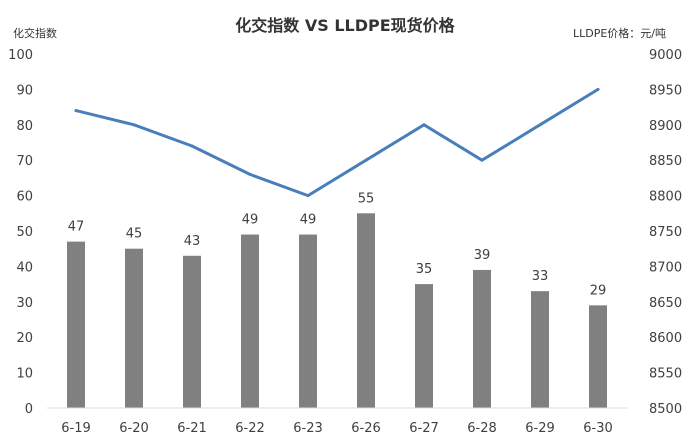 Image resolution: width=690 pixels, height=448 pixels. Describe the element at coordinates (337, 428) in the screenshot. I see `x-axis-labels: 6-19 6-20 6-21 6-22 6-23 6-26 6-27 6-28 6-29 6-30` at that location.